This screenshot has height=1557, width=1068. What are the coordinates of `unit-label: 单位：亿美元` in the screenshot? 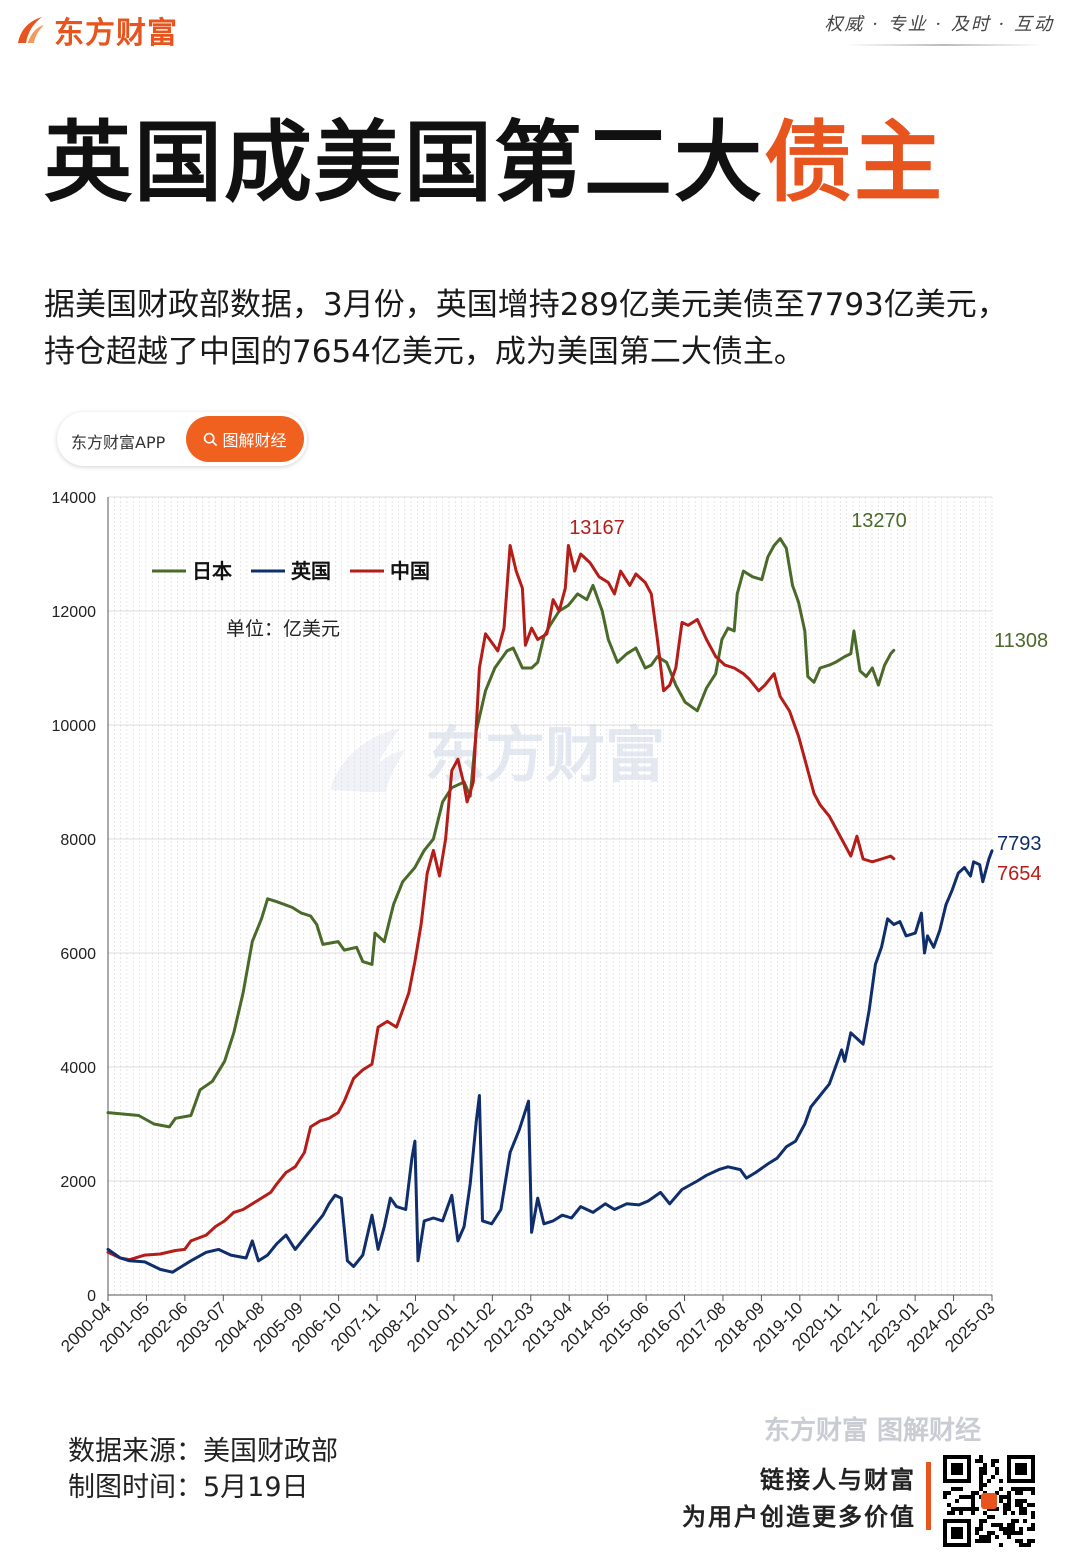 It's located at (283, 629).